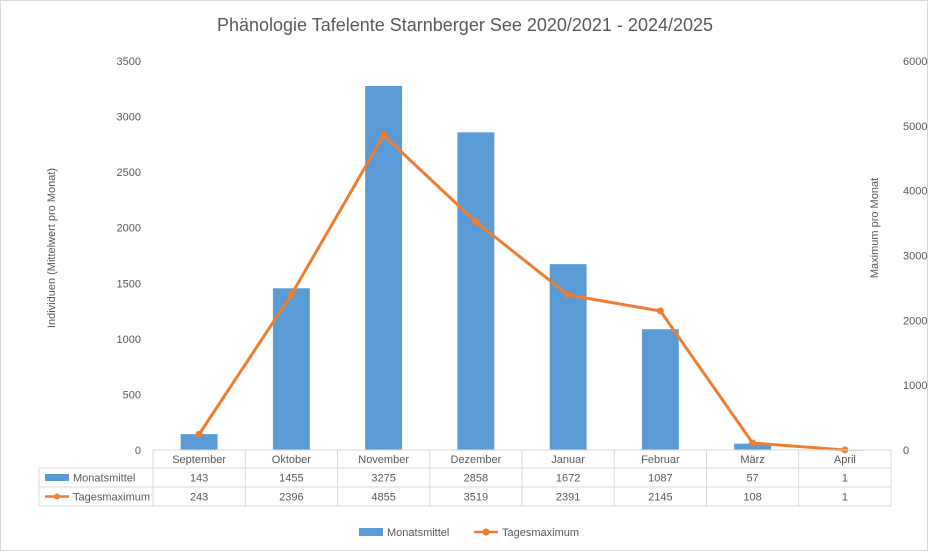 This screenshot has height=552, width=928. Describe the element at coordinates (291, 498) in the screenshot. I see `table-cell: 2396` at that location.